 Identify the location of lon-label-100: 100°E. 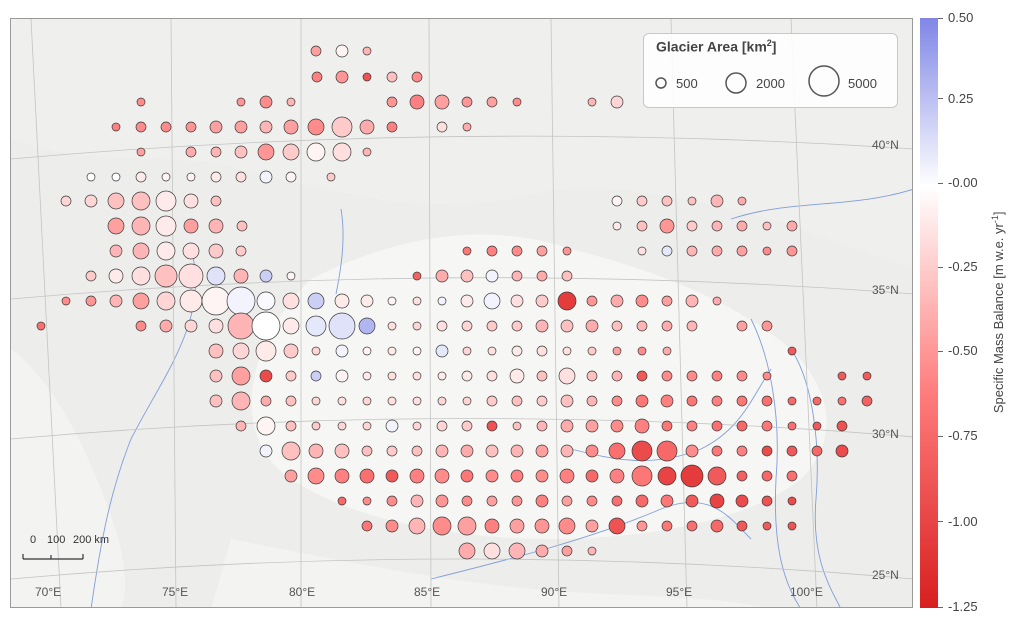
(806, 592).